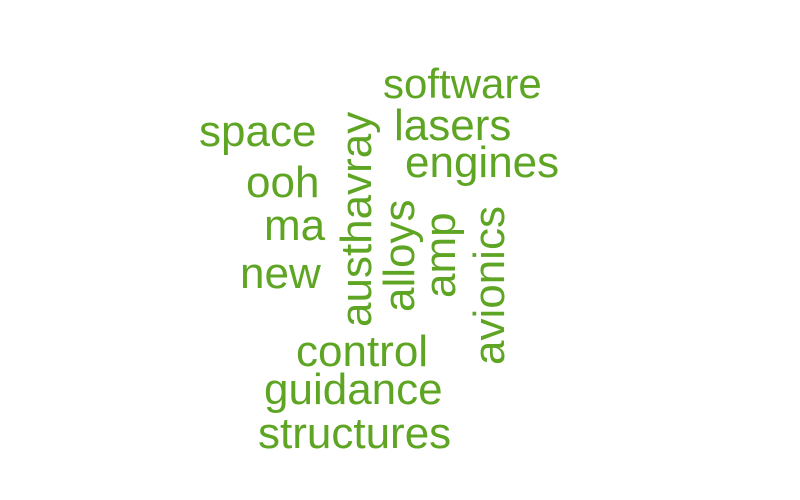  What do you see at coordinates (489, 285) in the screenshot?
I see `word-avionics: avionics` at bounding box center [489, 285].